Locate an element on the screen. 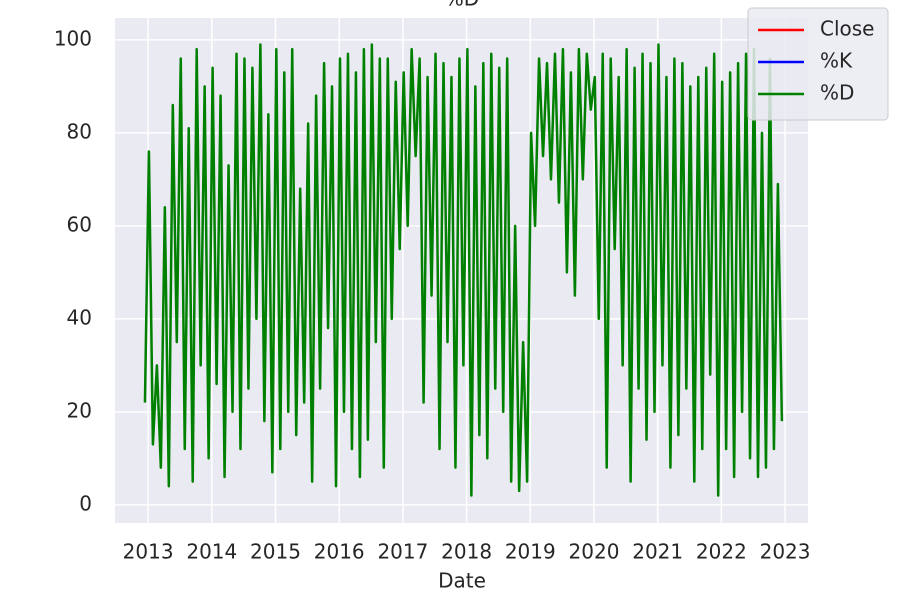  x-tick-label: 2015 is located at coordinates (275, 552).